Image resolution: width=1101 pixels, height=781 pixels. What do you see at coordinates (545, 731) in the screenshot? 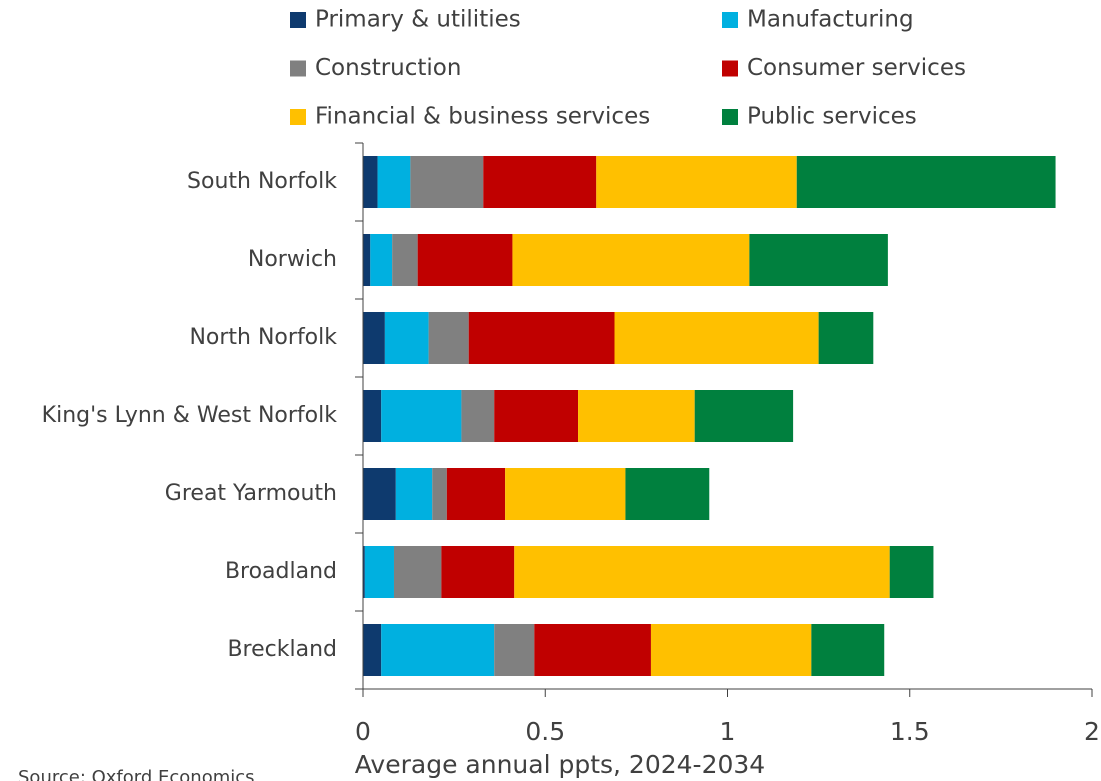
I see `x-tick-label: 0.5` at bounding box center [545, 731].